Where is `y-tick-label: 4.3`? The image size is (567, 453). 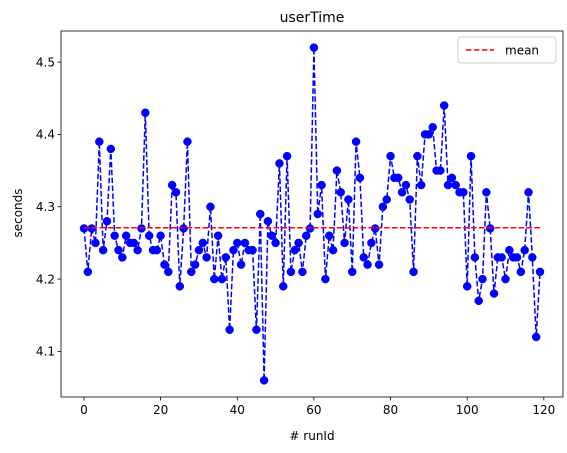
y-tick-label: 4.3 is located at coordinates (45, 207).